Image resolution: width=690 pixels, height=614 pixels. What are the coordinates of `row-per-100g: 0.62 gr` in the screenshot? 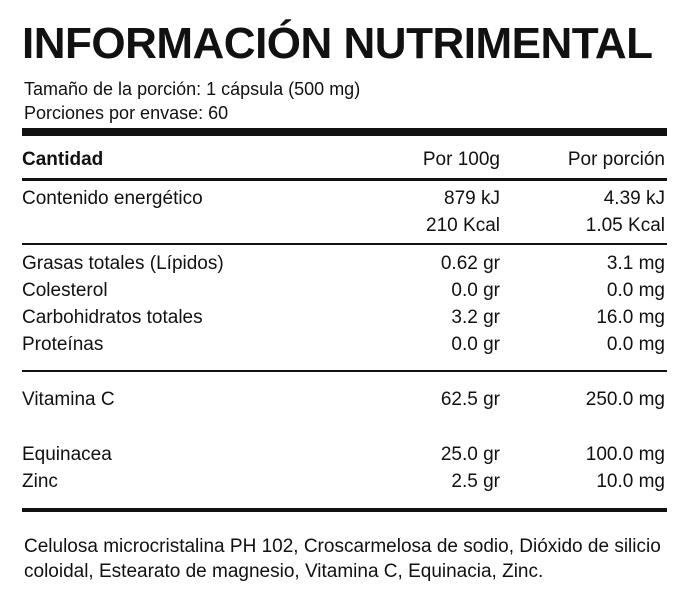 It's located at (470, 263).